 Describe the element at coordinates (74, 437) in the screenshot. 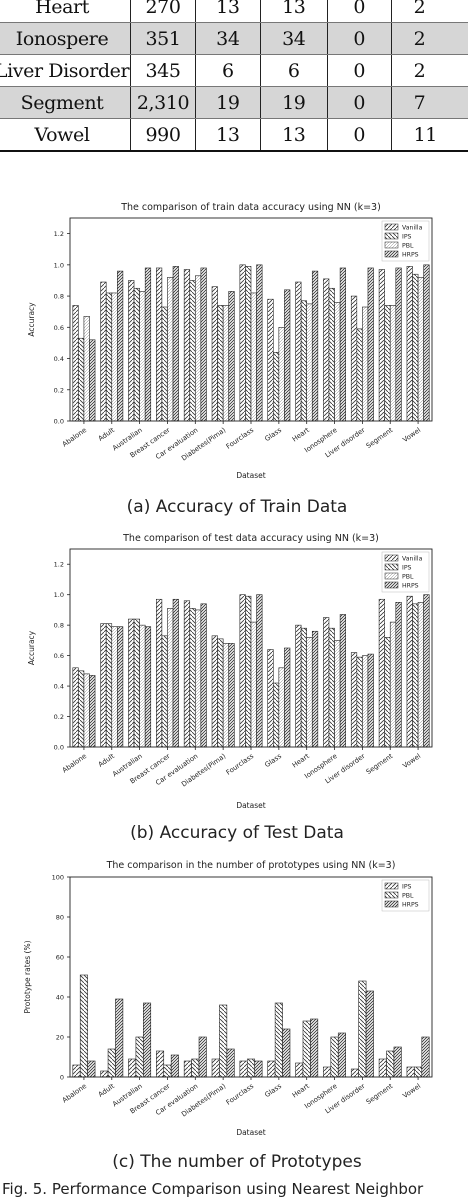

I see `x-tick-label: Abalone` at that location.